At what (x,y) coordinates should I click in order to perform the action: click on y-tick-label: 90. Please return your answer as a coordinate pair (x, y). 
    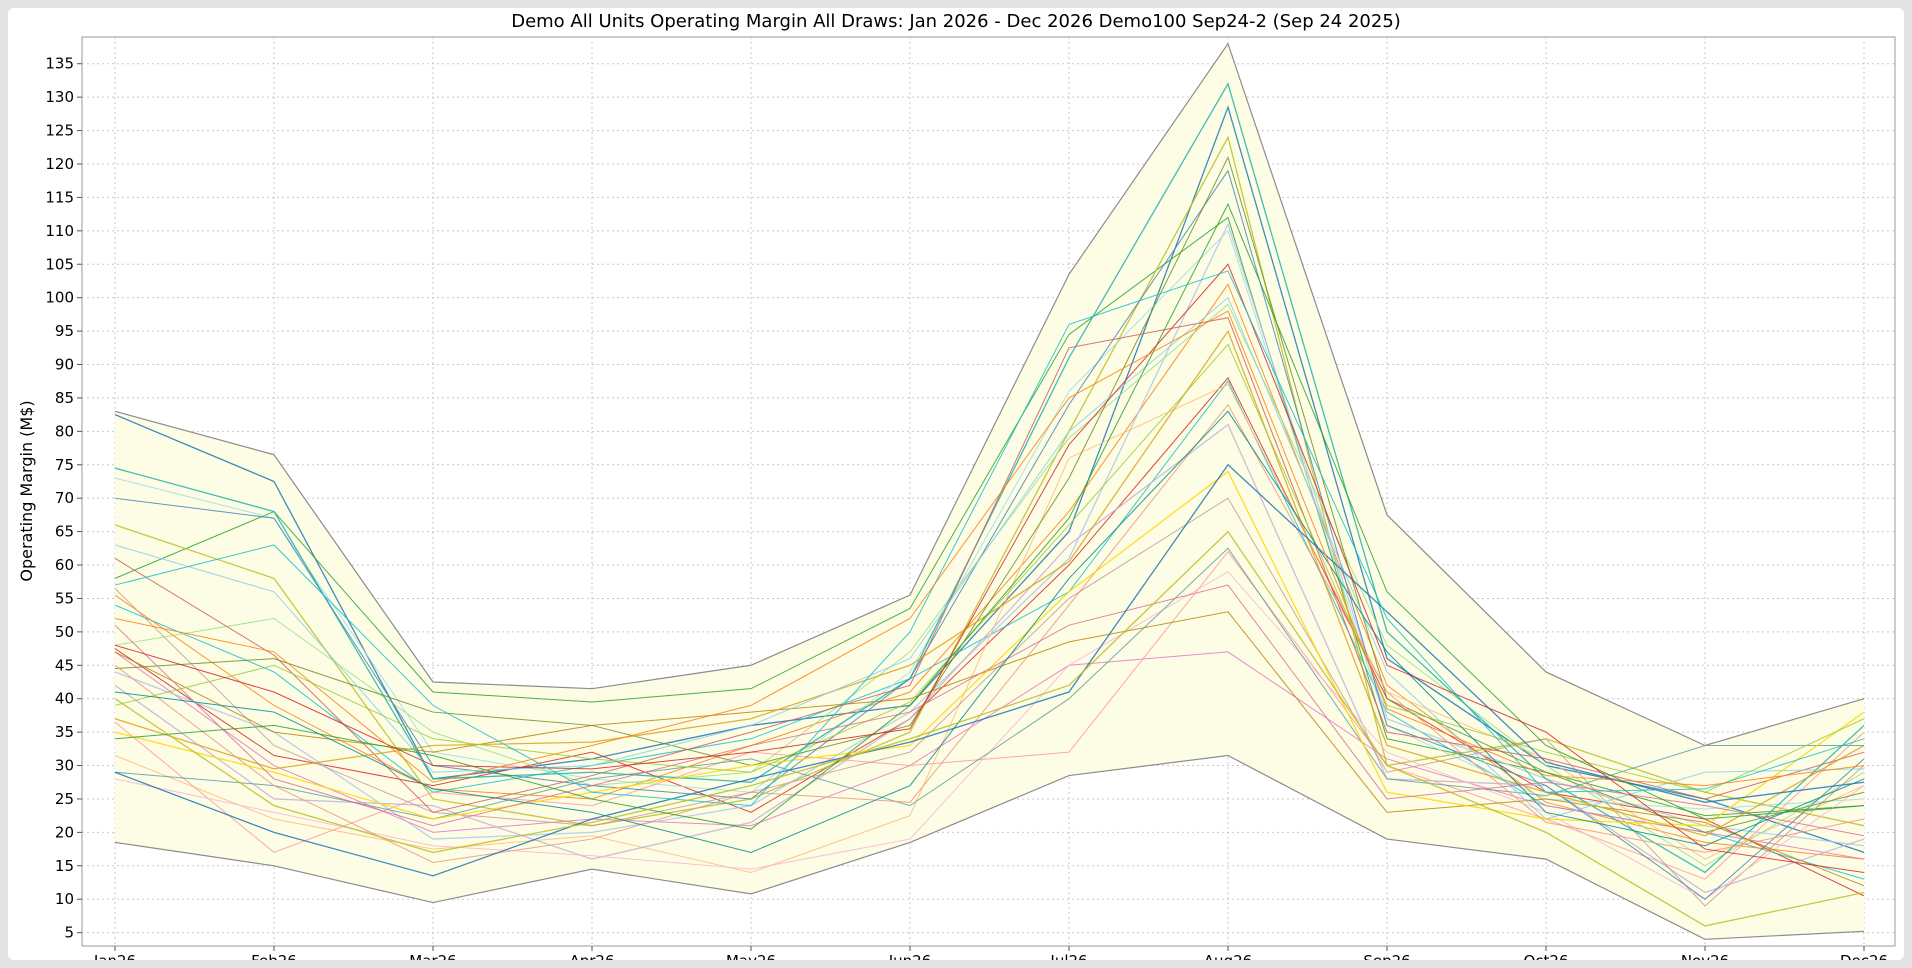
    Looking at the image, I should click on (64, 365).